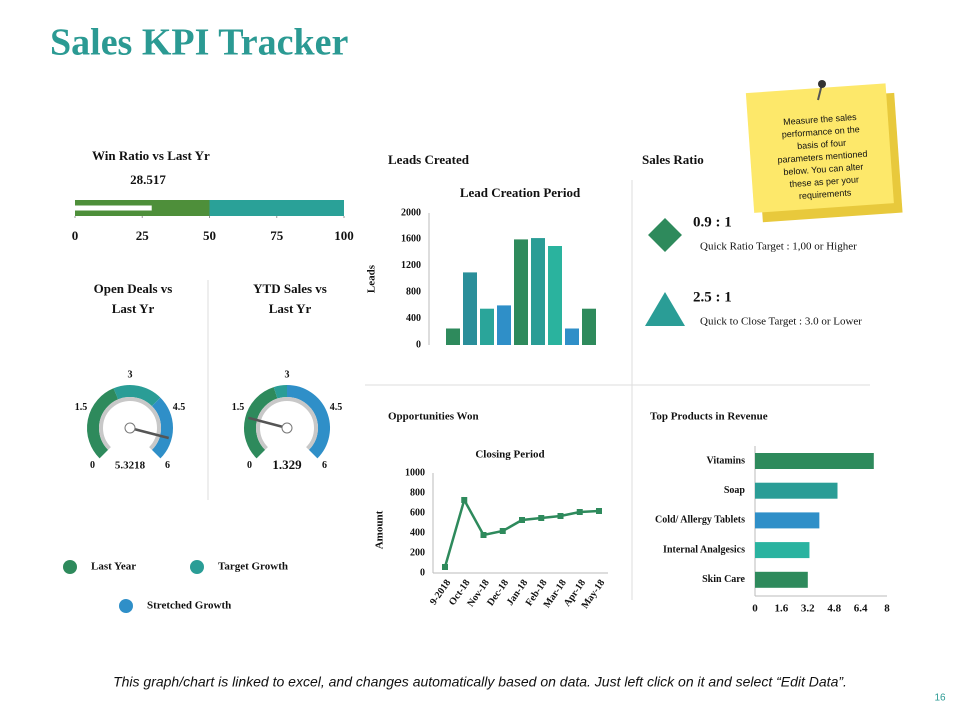 Image resolution: width=960 pixels, height=720 pixels. What do you see at coordinates (344, 235) in the screenshot?
I see `x-tick-label: 100` at bounding box center [344, 235].